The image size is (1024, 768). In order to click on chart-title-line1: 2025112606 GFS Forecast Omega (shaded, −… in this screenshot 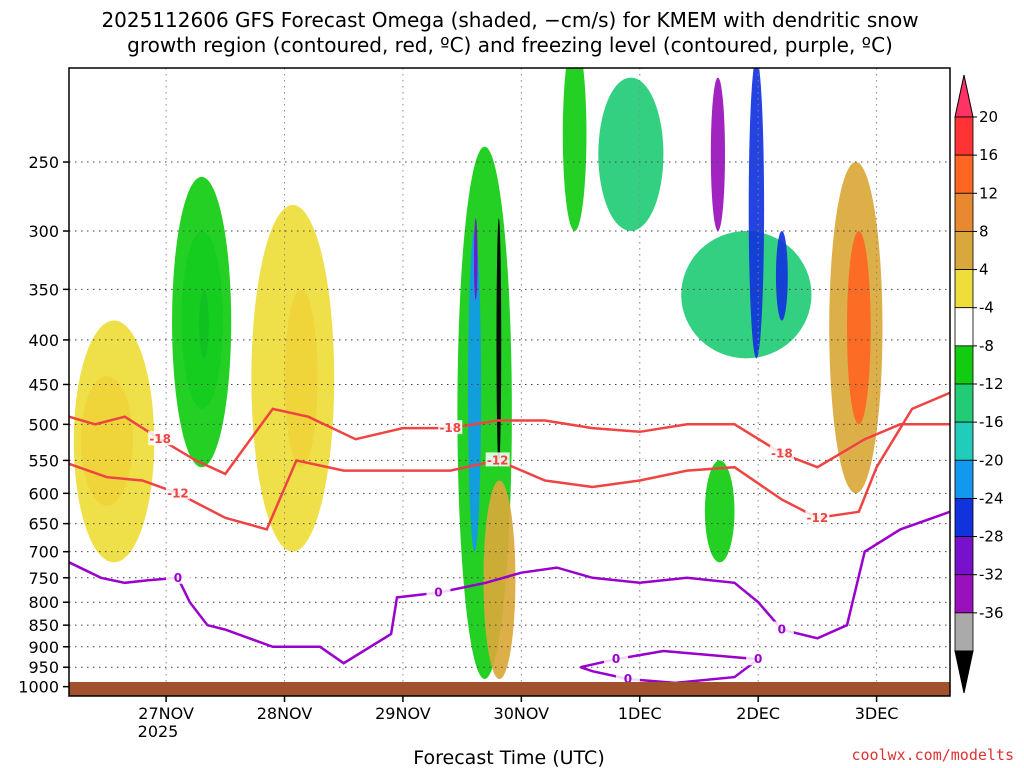, I will do `click(509, 20)`.